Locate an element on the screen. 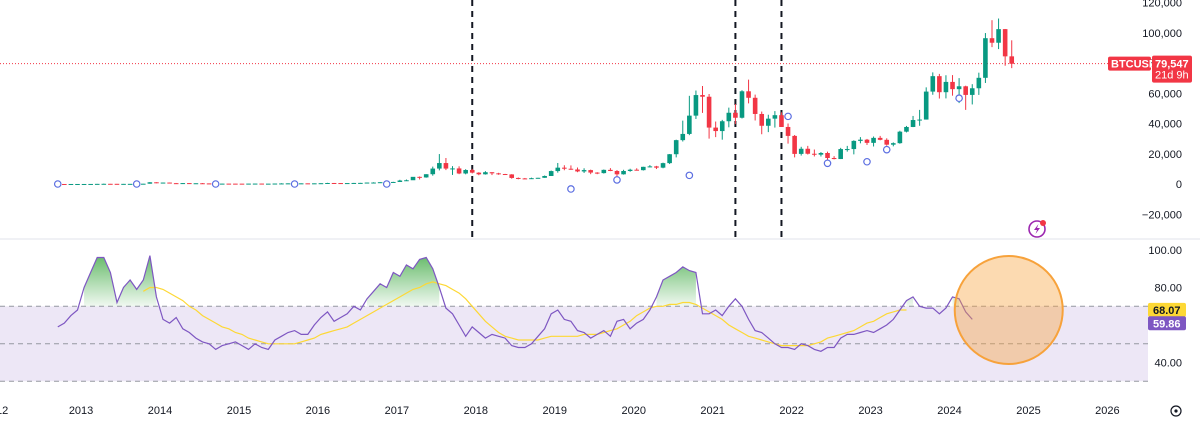 The width and height of the screenshot is (1200, 421). rsi-value: 59.86 is located at coordinates (1167, 324).